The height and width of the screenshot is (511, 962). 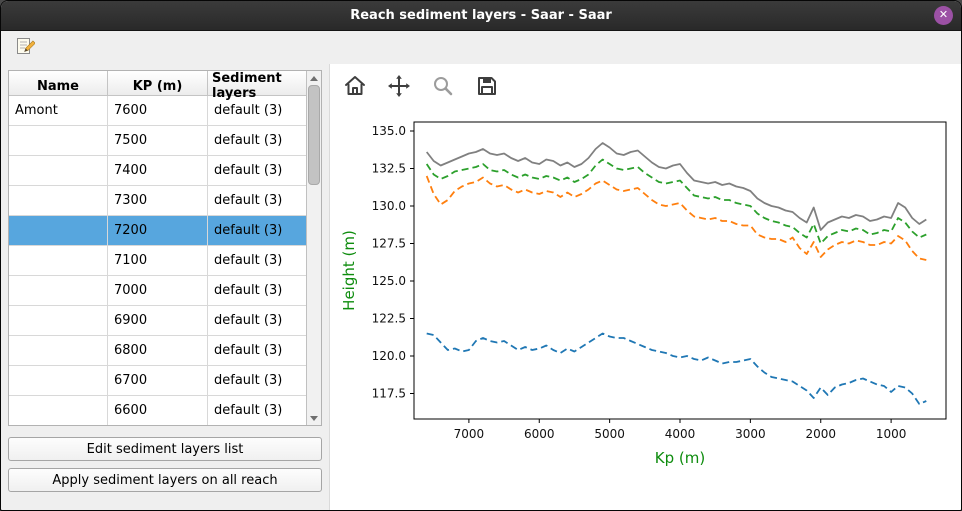 I want to click on window-title: Reach sediment layers - Saar - Saar, so click(x=481, y=15).